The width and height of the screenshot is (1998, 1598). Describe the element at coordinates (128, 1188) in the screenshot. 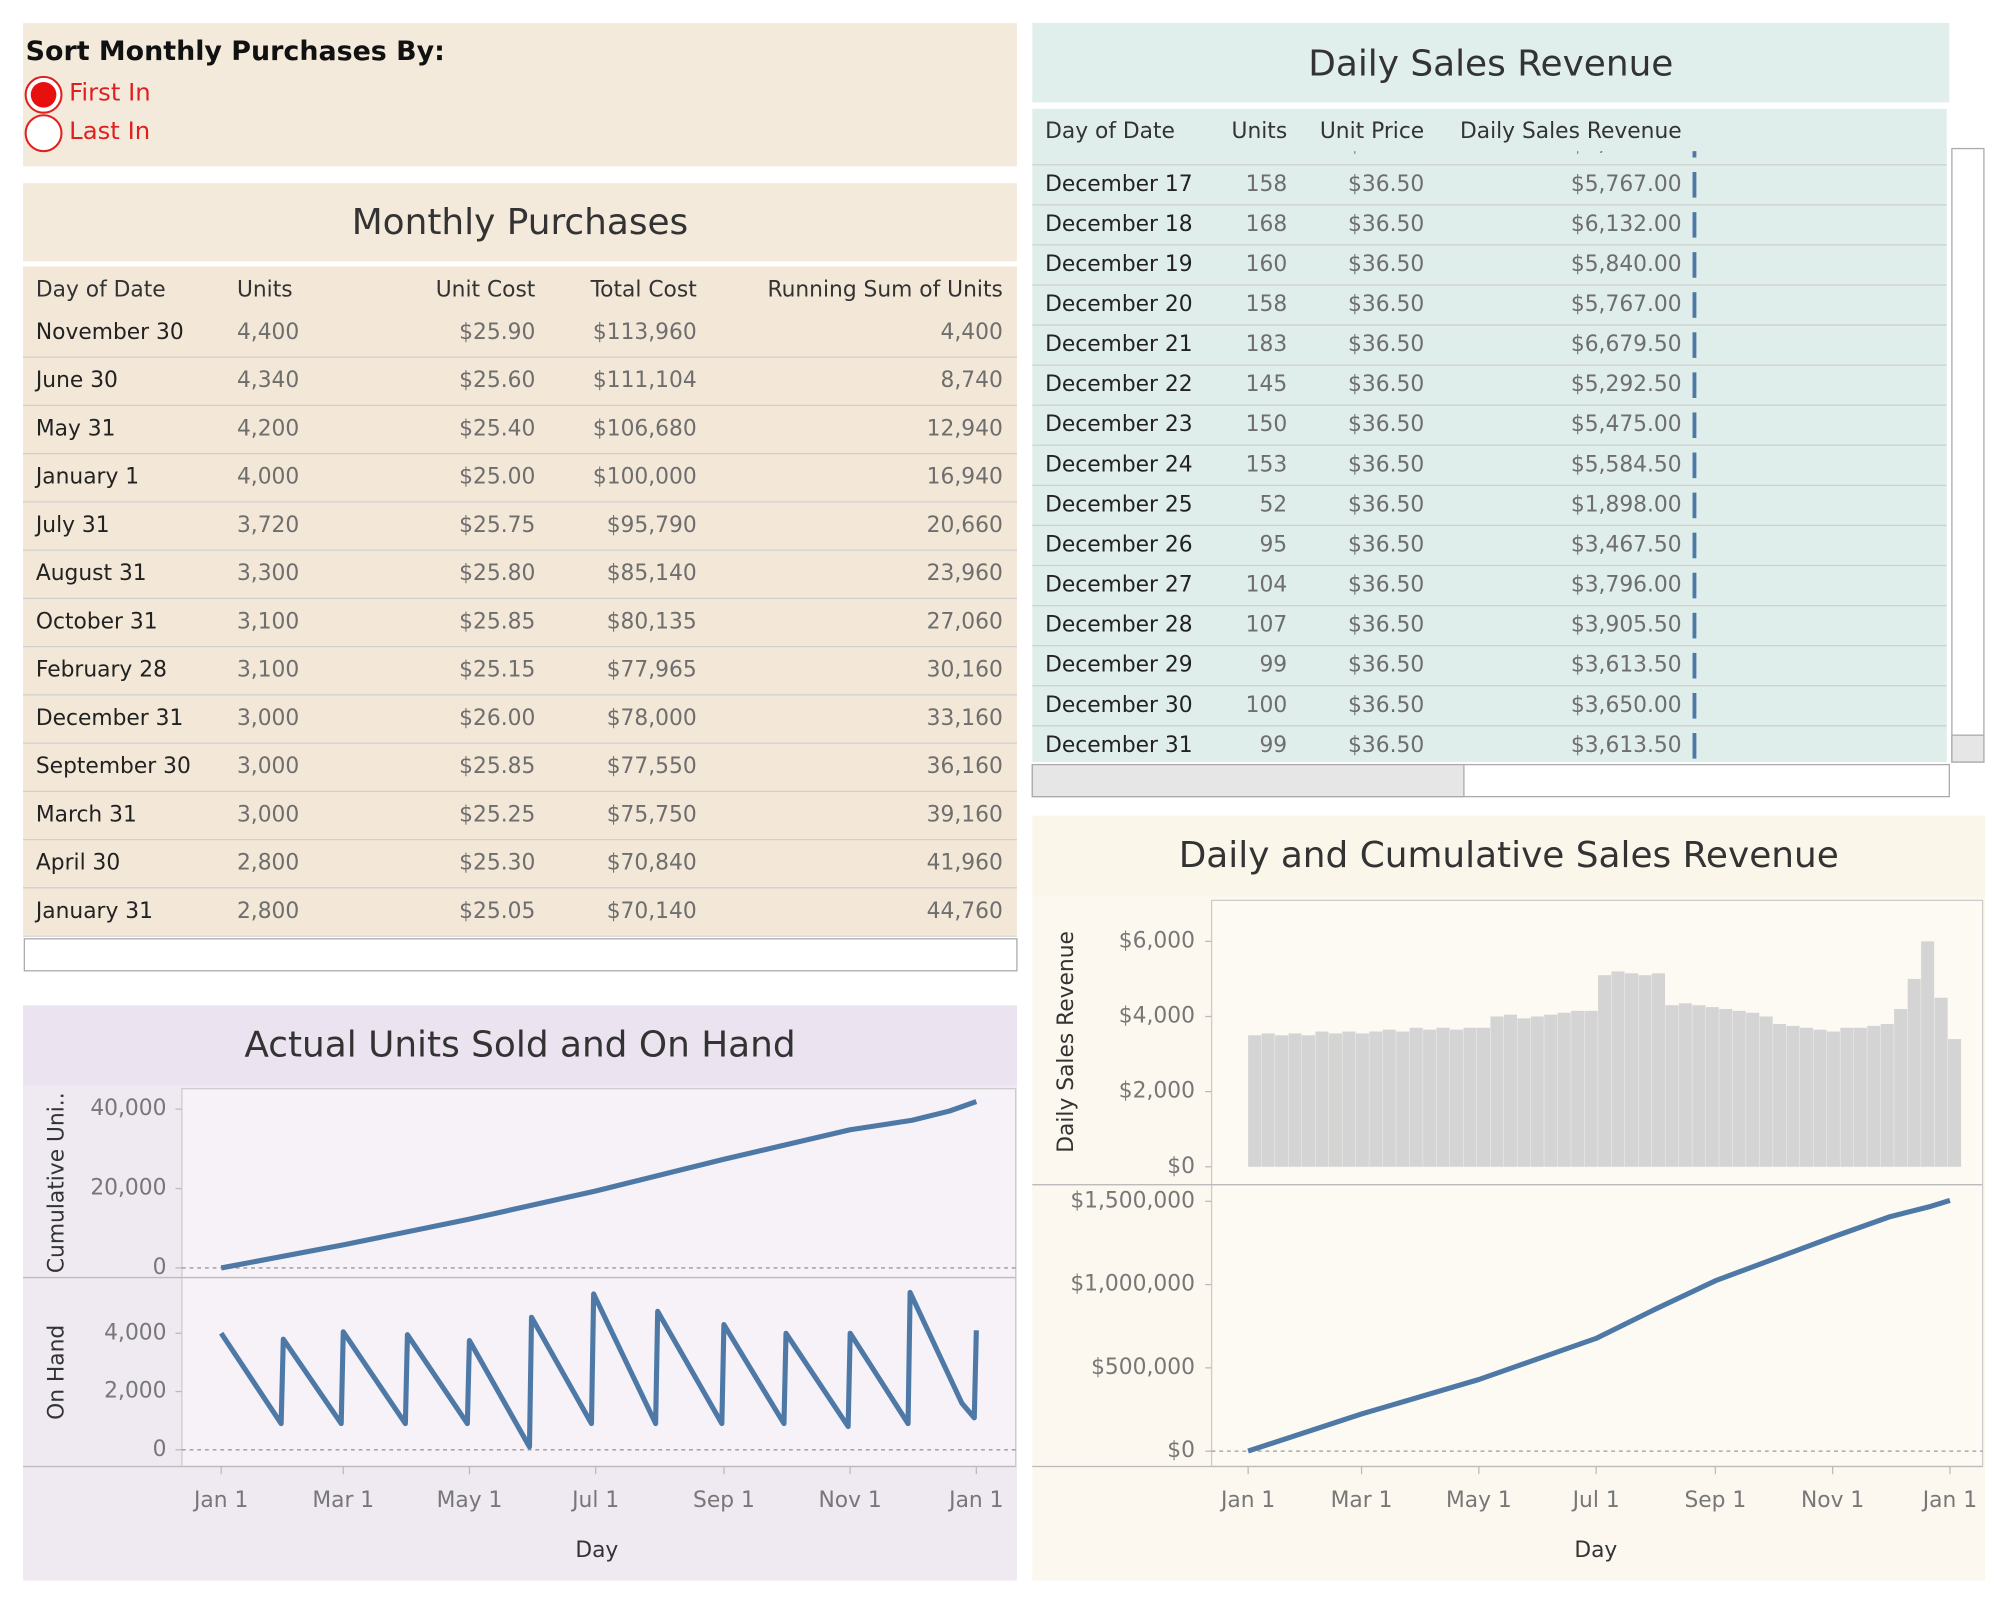

I see `y-tick-label: 20,000` at that location.